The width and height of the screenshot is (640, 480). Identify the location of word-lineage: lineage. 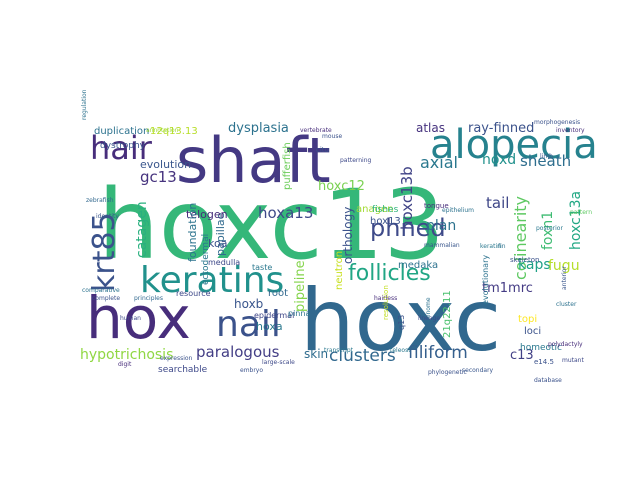
(429, 318).